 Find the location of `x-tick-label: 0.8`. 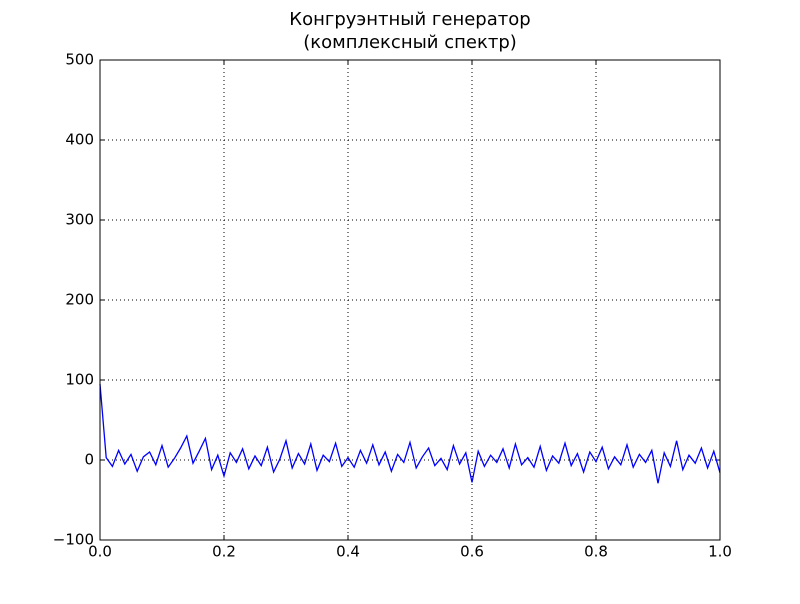

x-tick-label: 0.8 is located at coordinates (596, 552).